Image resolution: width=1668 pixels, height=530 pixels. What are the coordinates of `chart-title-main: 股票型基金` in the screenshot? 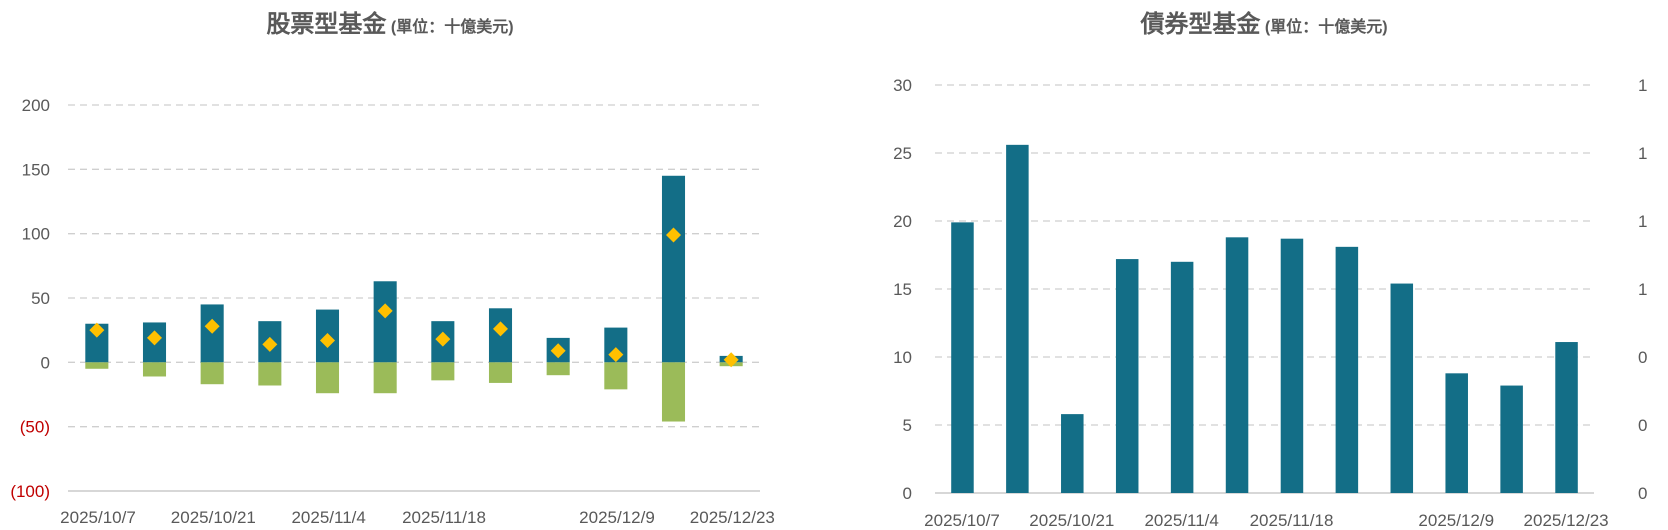 It's located at (326, 24).